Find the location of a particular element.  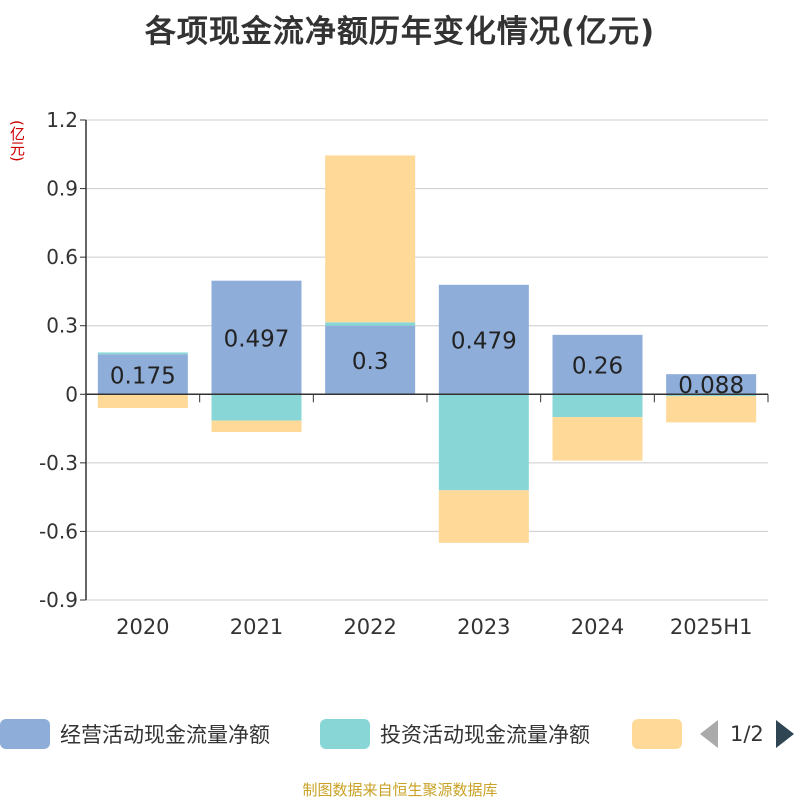

chart-title: 各项现金流净额历年变化情况(亿元) is located at coordinates (400, 32).